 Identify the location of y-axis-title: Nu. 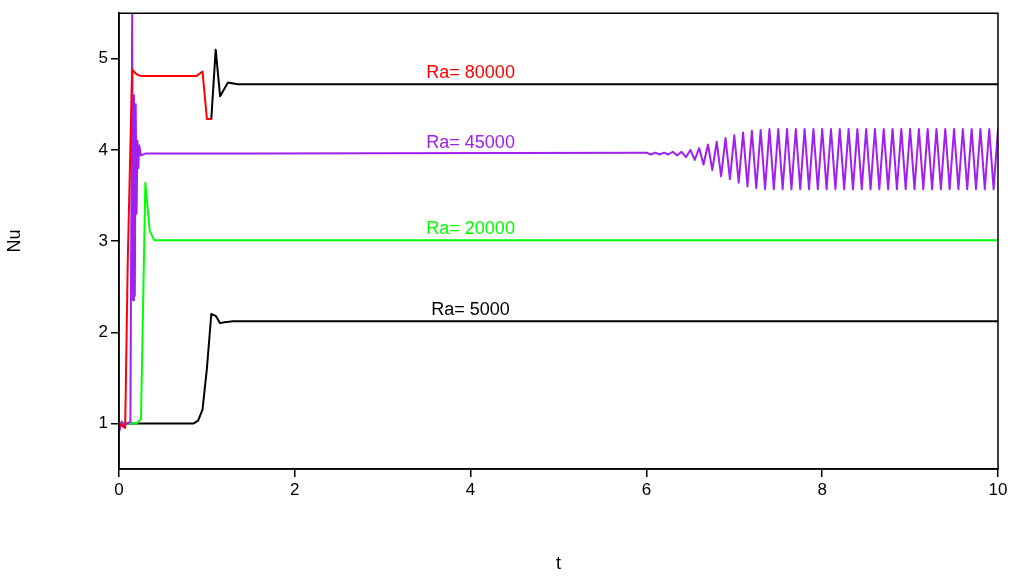
(13, 241).